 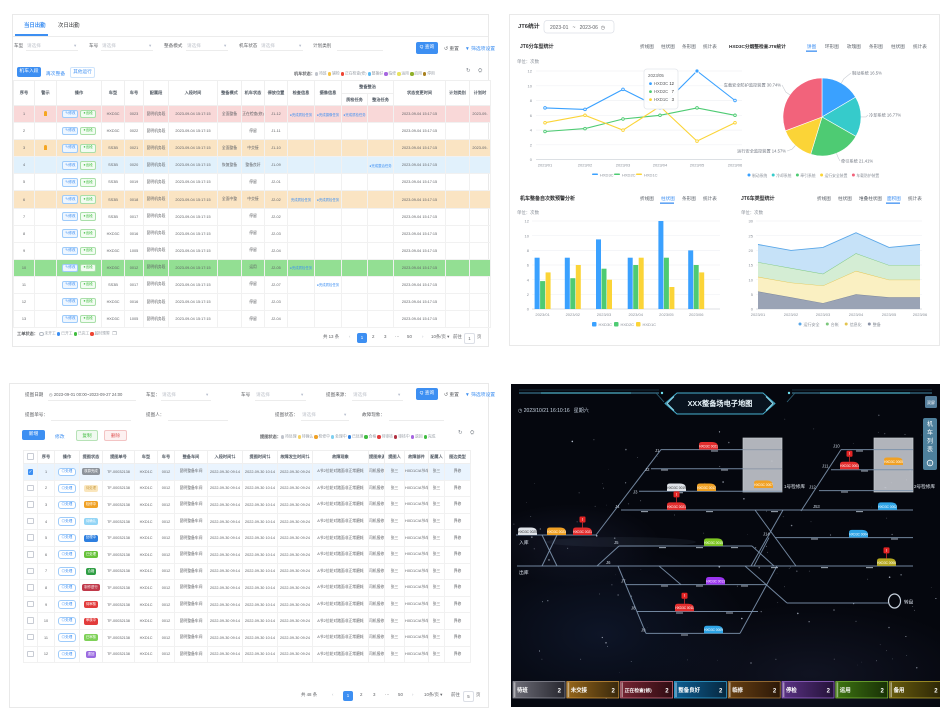 I want to click on svg-text: 信息化, so click(x=856, y=324).